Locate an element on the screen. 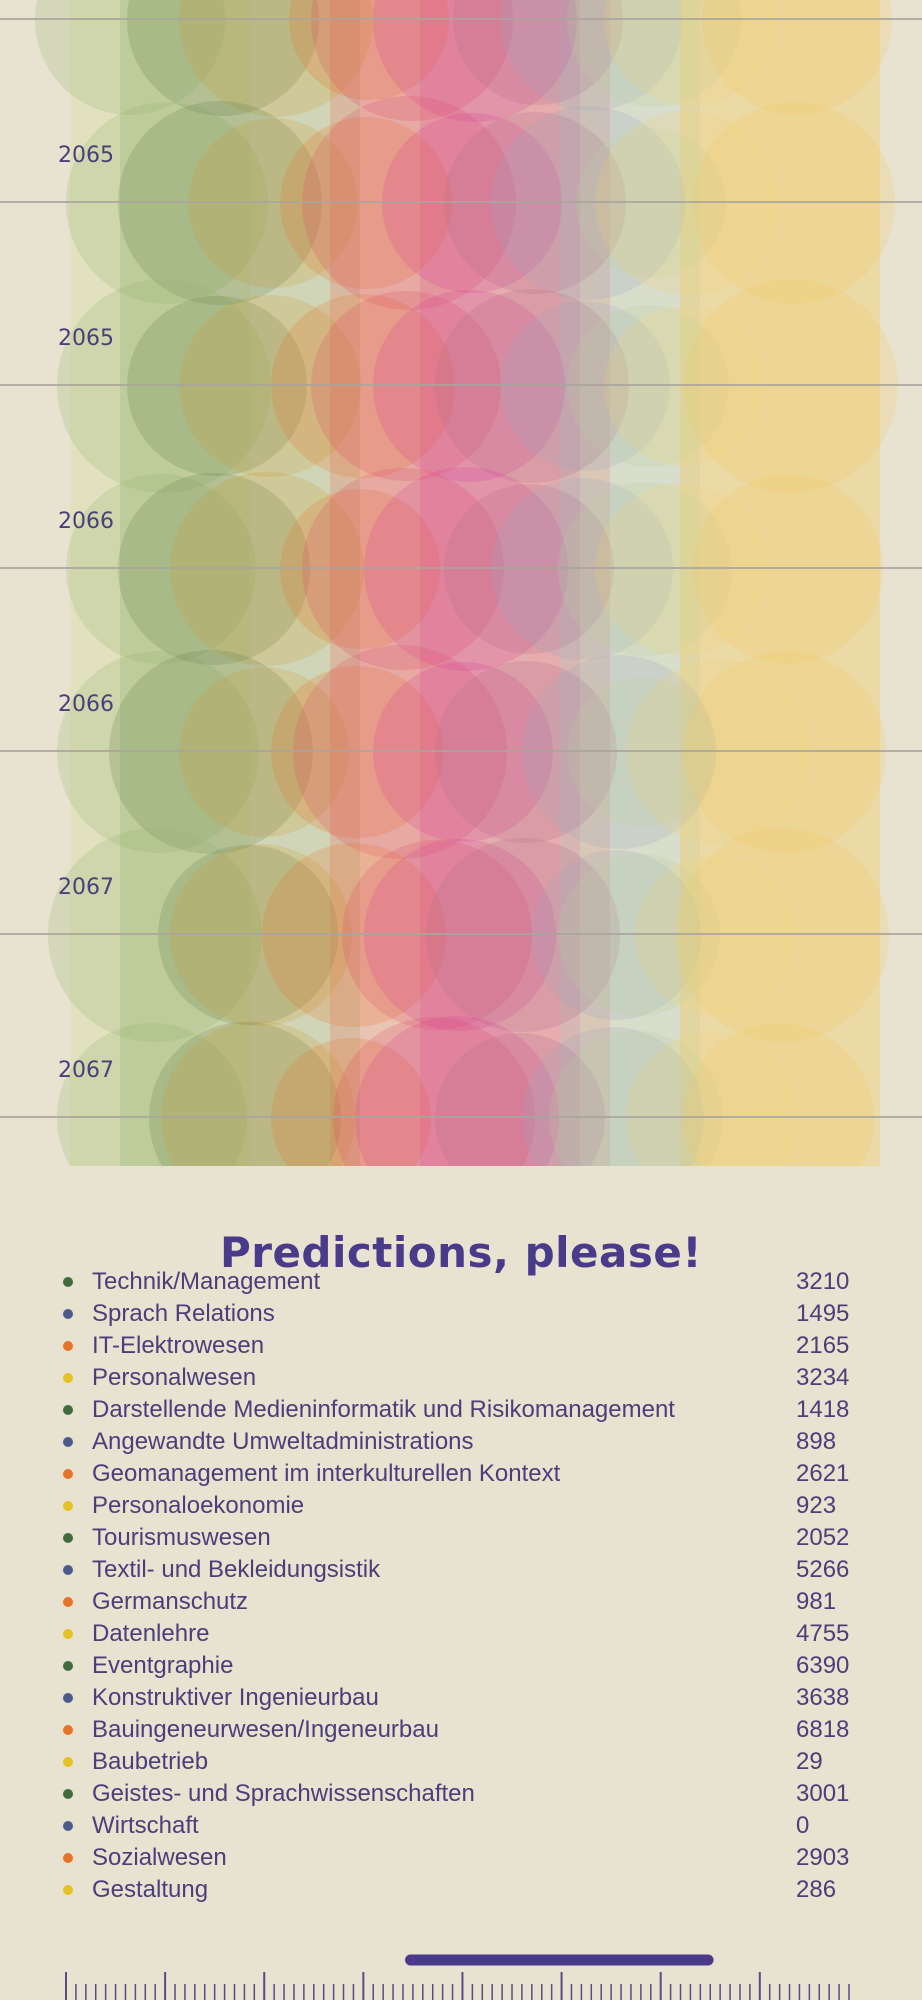  legend-label: Textil- und Bekleidungsistik is located at coordinates (236, 1569).